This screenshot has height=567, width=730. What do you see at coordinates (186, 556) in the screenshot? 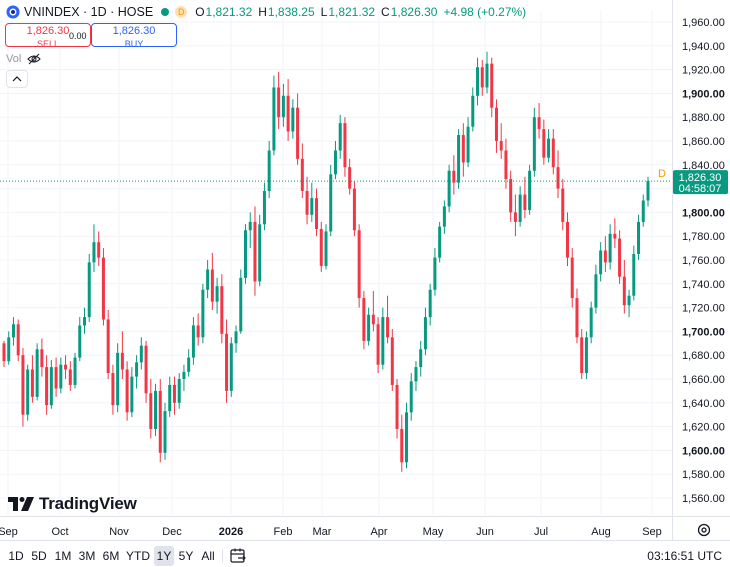
I see `timeframe-5y: 5Y` at bounding box center [186, 556].